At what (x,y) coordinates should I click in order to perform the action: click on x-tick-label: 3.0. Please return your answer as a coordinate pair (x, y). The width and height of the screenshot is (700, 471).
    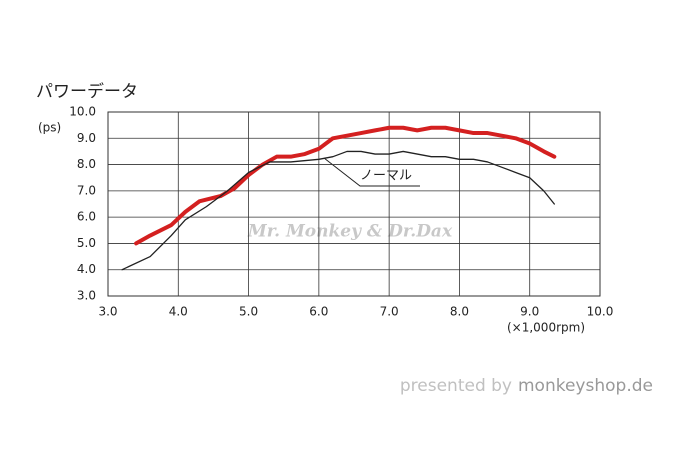
    Looking at the image, I should click on (107, 312).